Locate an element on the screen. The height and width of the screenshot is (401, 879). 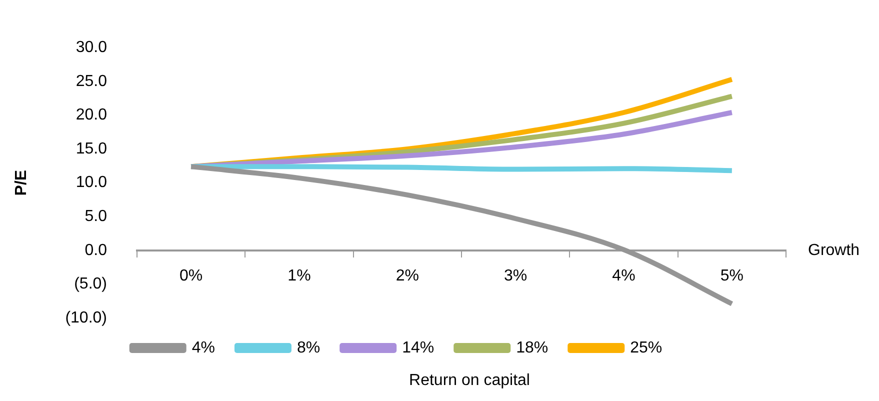
legend-label: 4% is located at coordinates (203, 347).